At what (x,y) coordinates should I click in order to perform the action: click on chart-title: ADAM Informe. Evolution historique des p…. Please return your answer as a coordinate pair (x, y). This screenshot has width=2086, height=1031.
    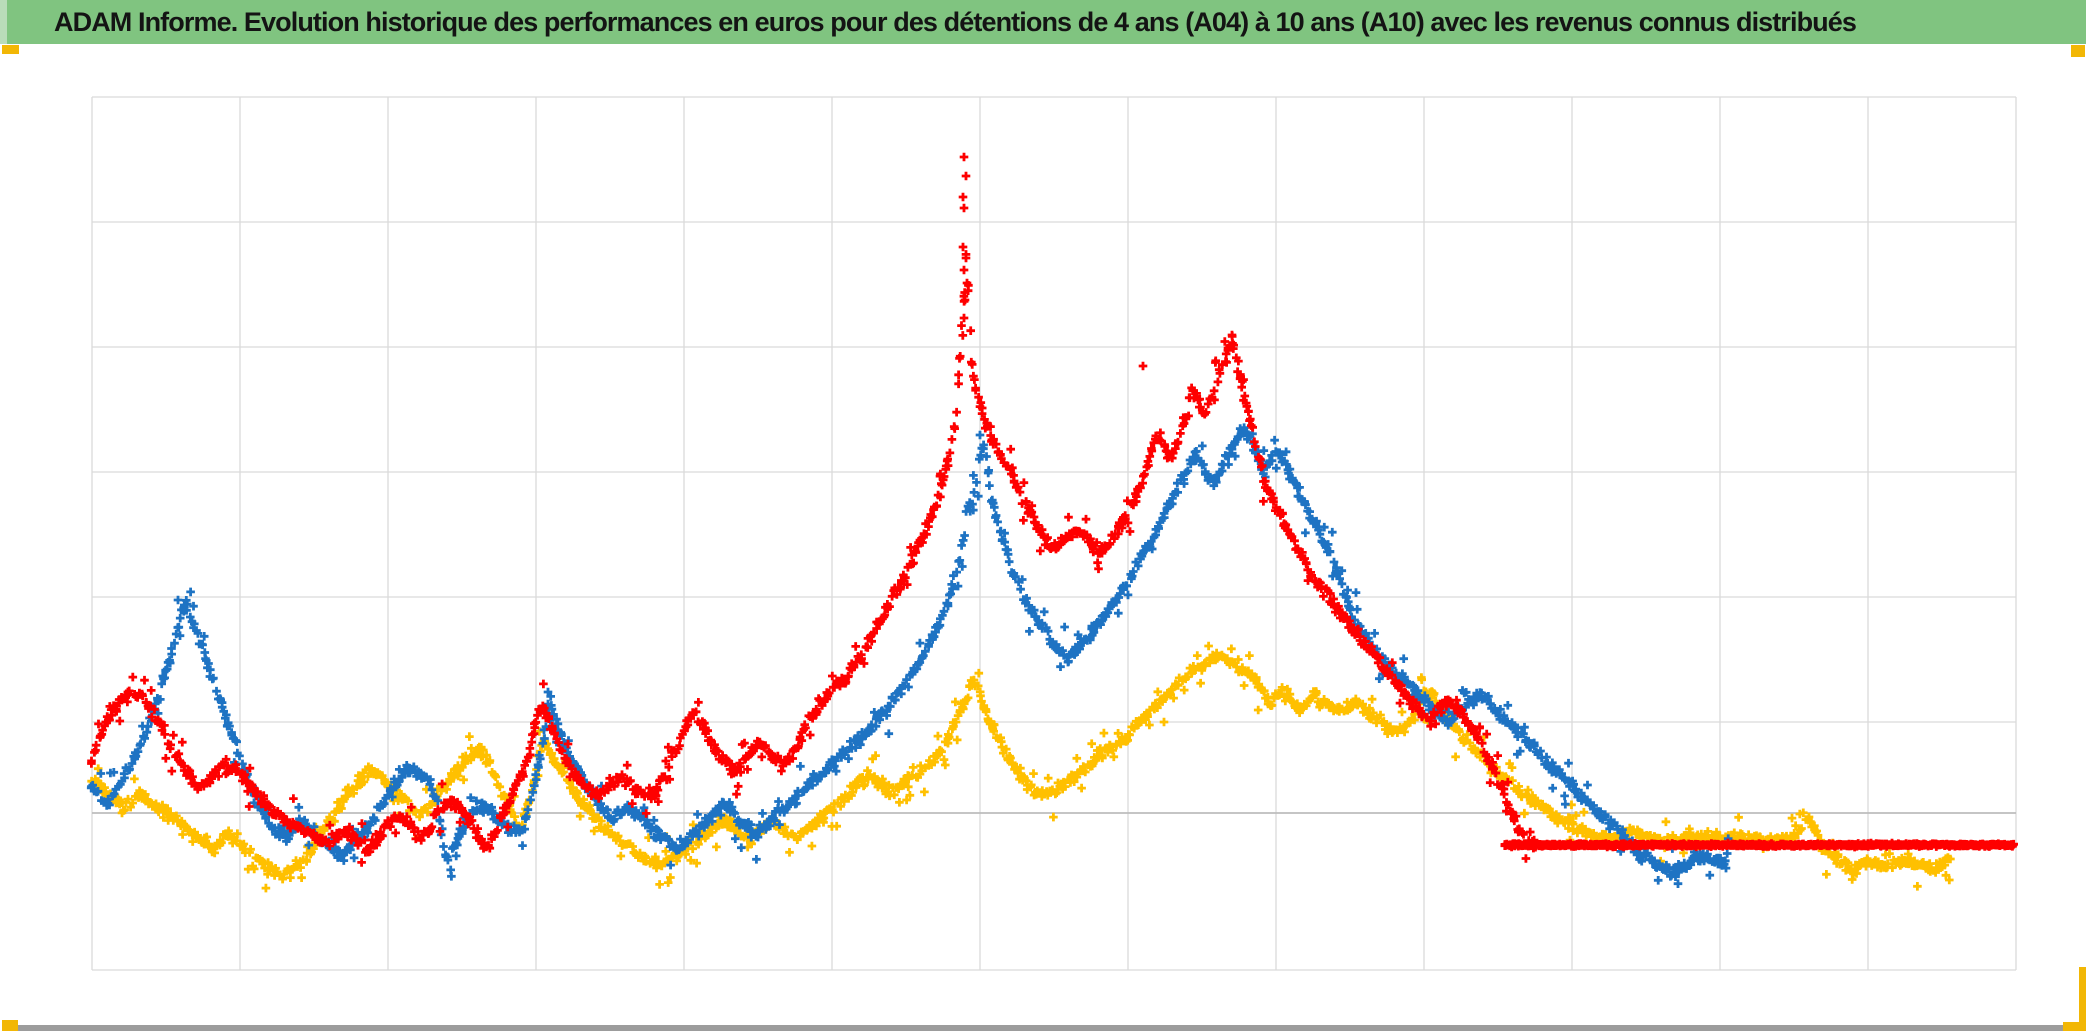
    Looking at the image, I should click on (955, 21).